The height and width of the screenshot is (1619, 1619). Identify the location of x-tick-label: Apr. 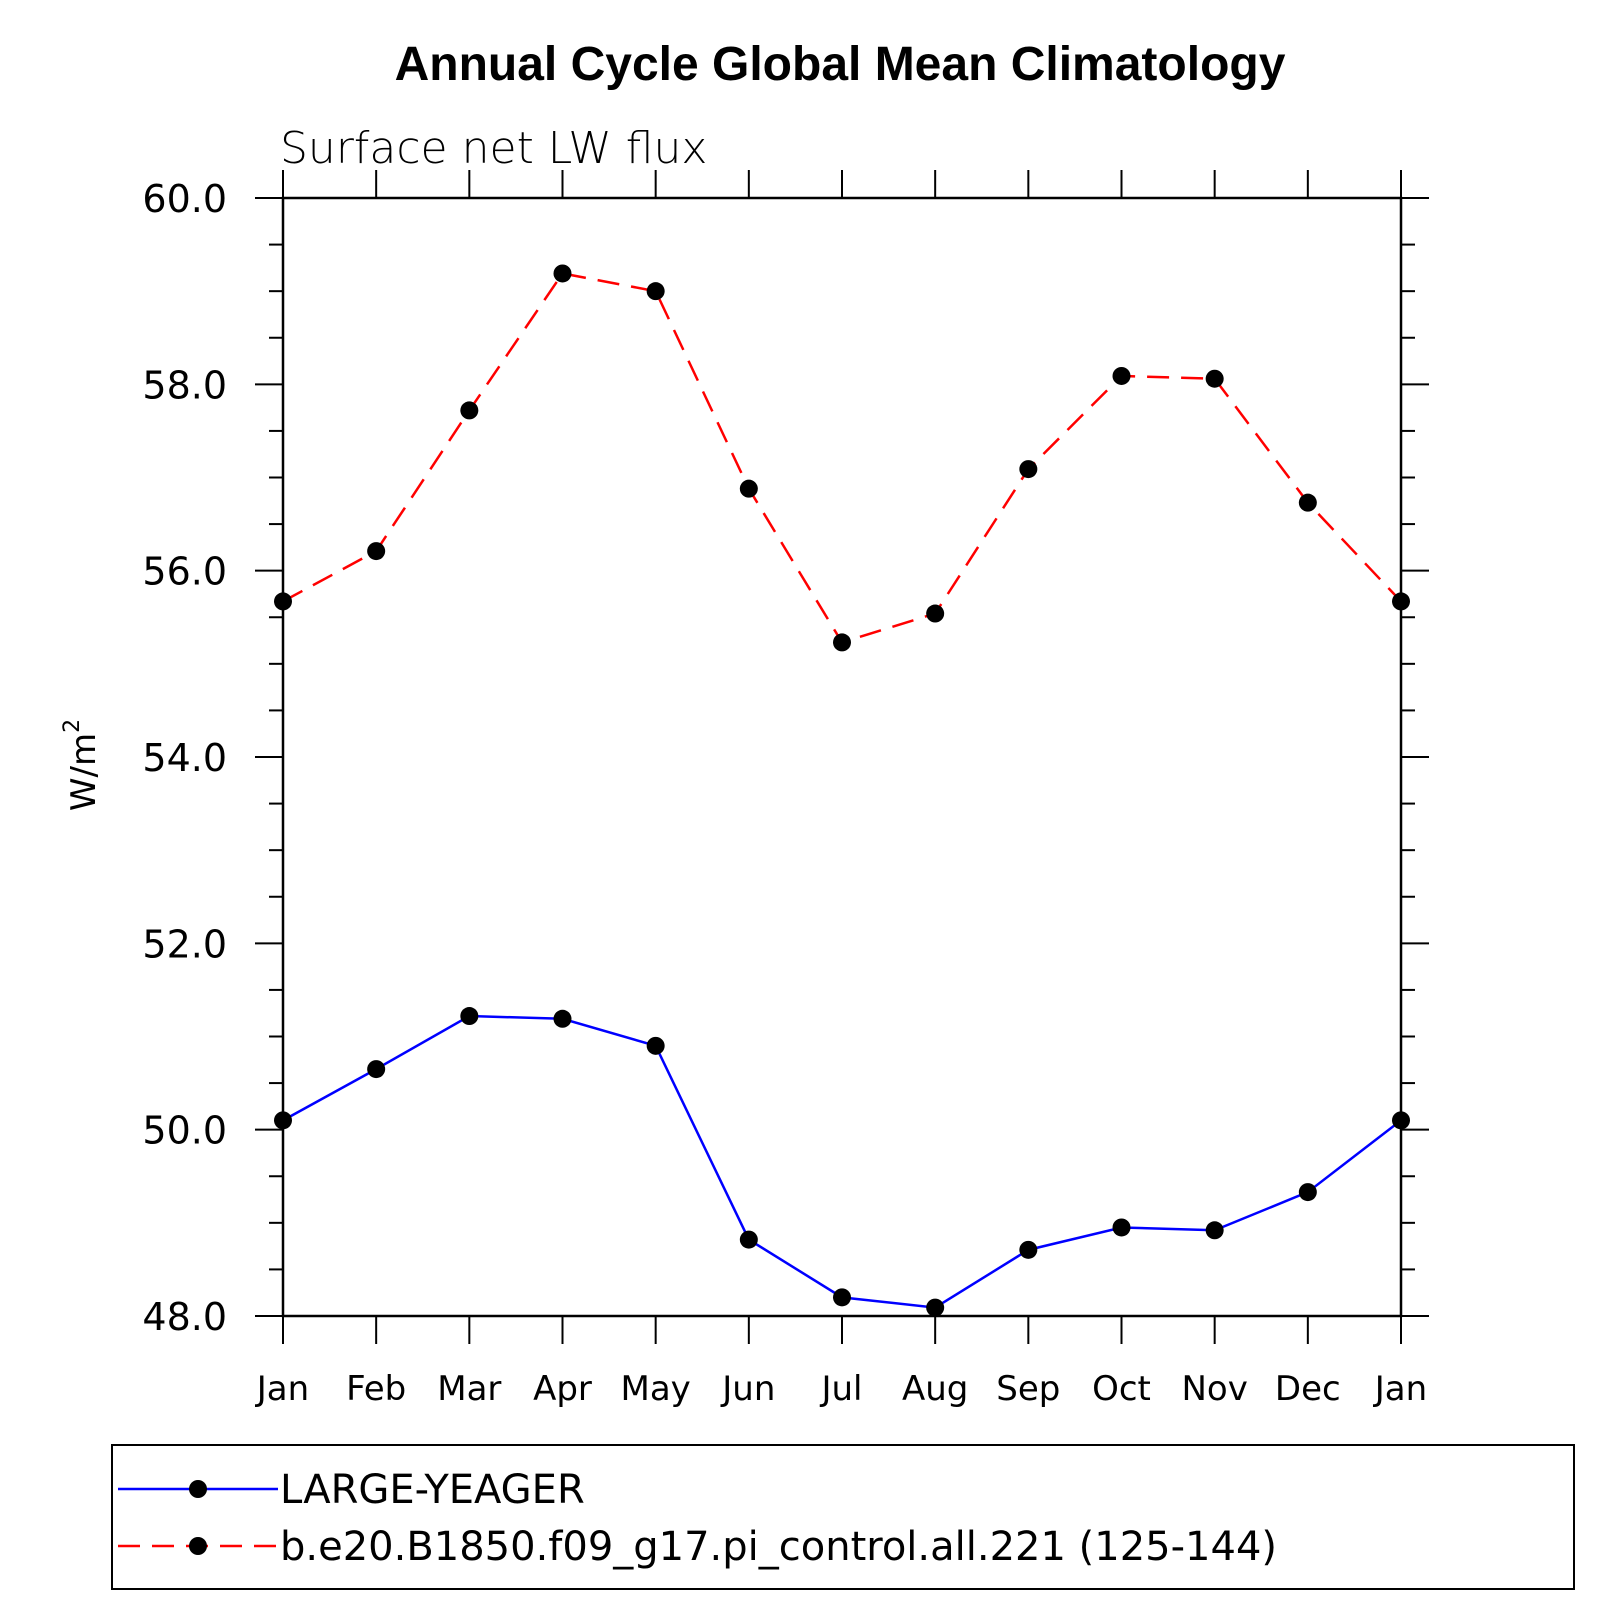
(562, 1389).